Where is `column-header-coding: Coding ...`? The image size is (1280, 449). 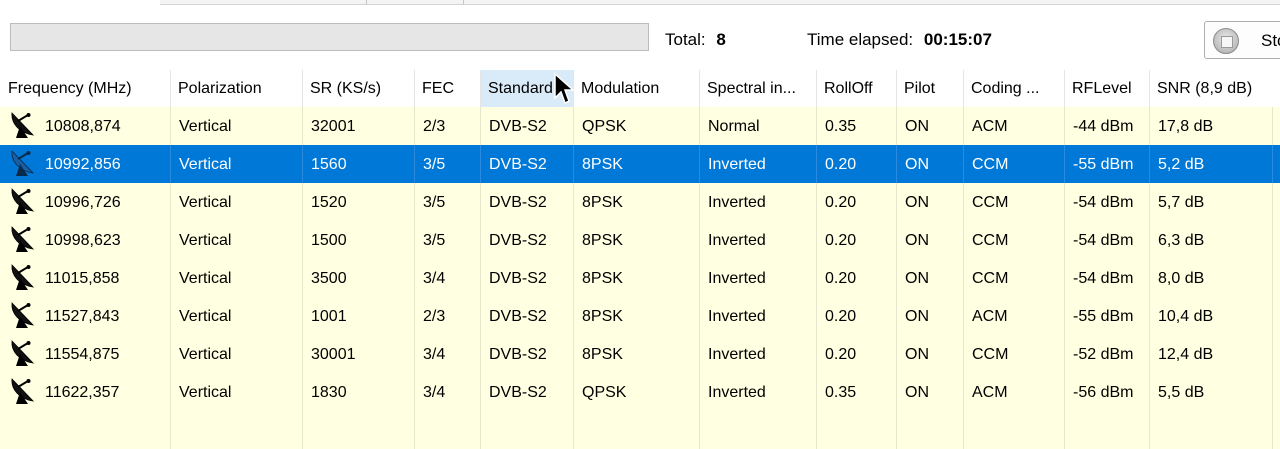 column-header-coding: Coding ... is located at coordinates (1005, 88).